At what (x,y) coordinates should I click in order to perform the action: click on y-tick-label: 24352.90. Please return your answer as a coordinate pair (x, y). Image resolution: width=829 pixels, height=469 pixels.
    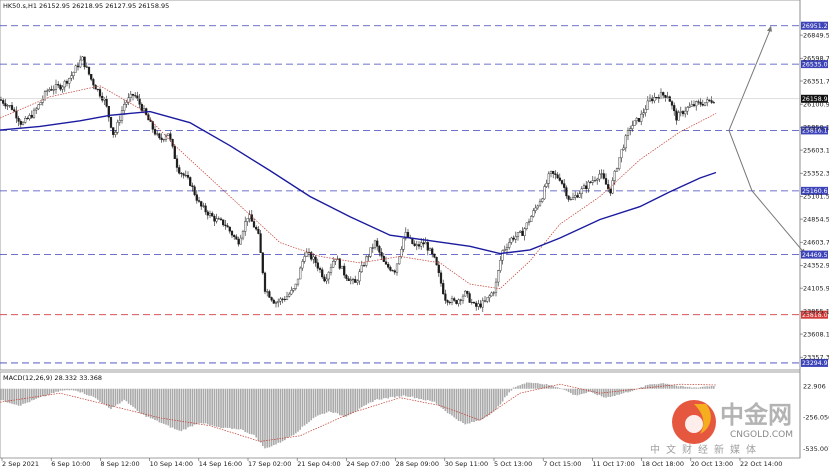
    Looking at the image, I should click on (816, 266).